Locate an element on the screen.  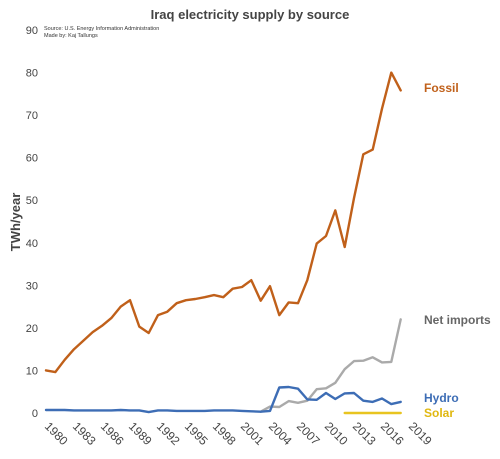
credit-line: Made by: Kaj Tallungs is located at coordinates (71, 36).